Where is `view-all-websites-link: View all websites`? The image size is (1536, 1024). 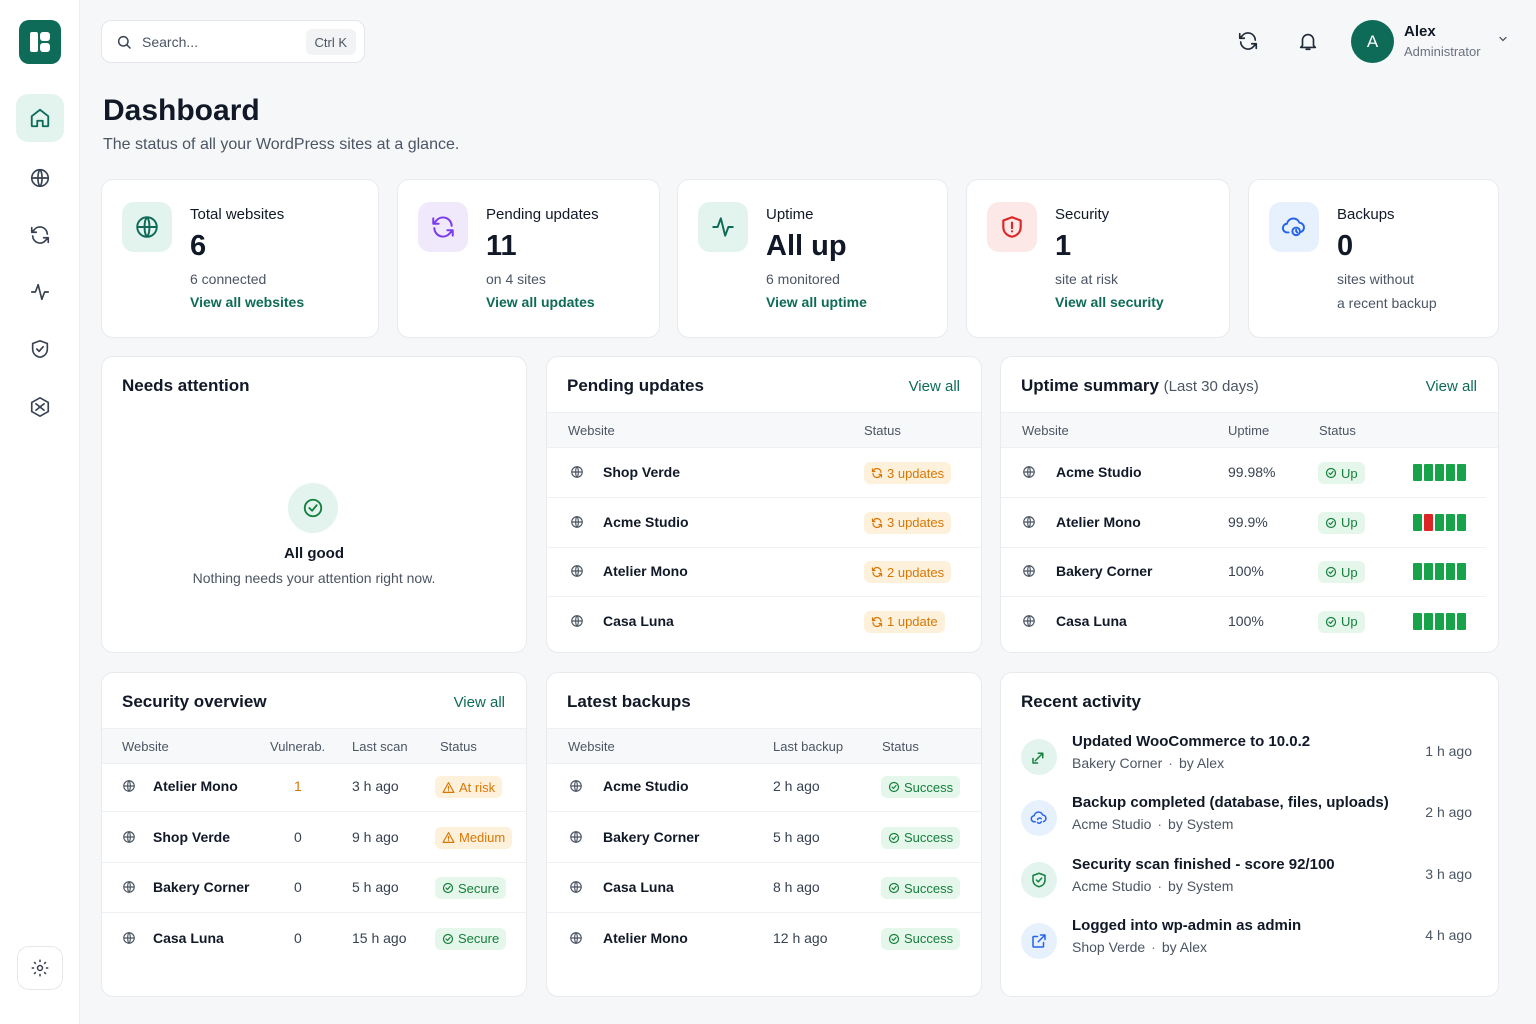
view-all-websites-link: View all websites is located at coordinates (247, 302).